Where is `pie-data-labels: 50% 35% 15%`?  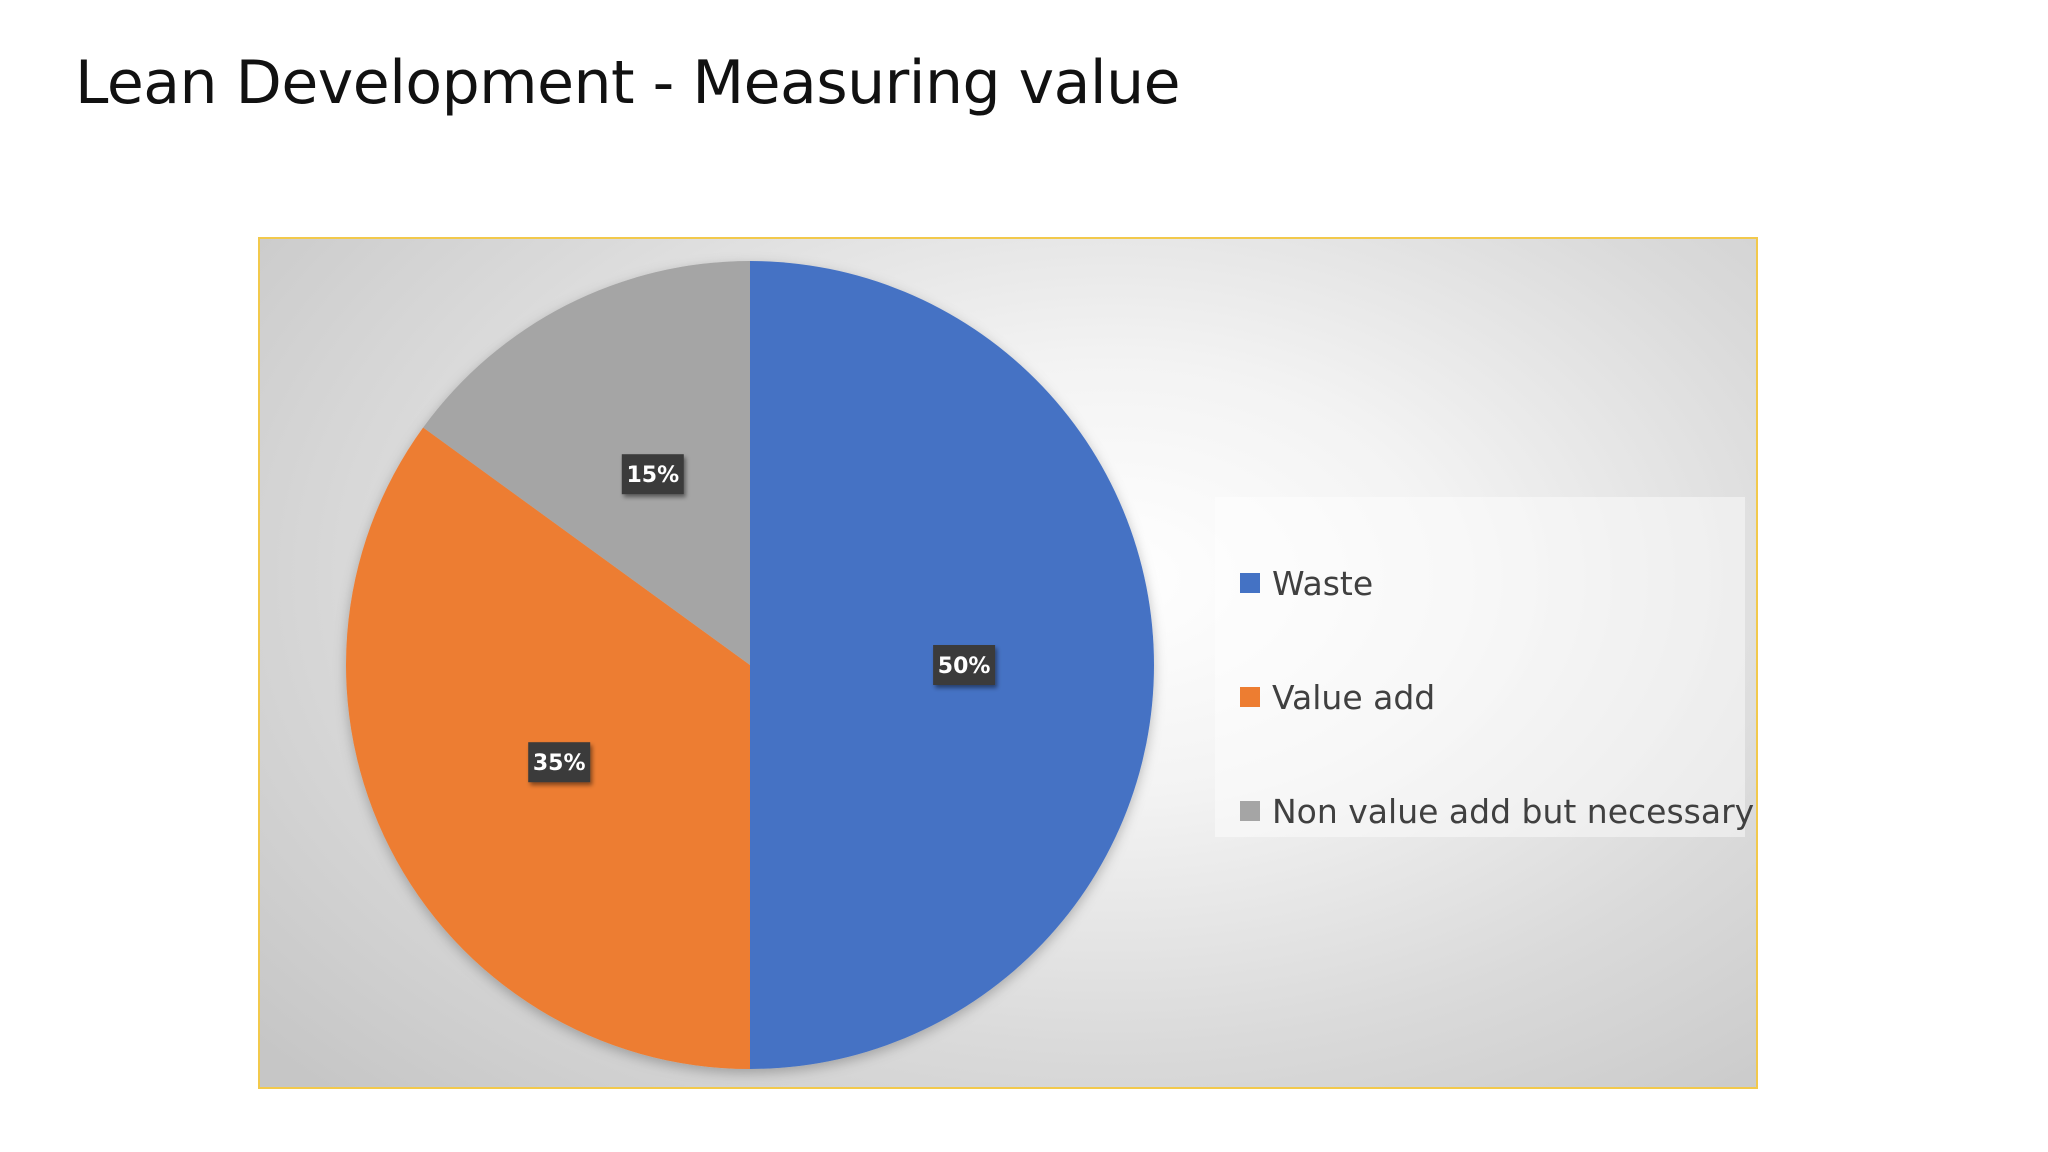
pie-data-labels: 50% 35% 15% is located at coordinates (762, 618).